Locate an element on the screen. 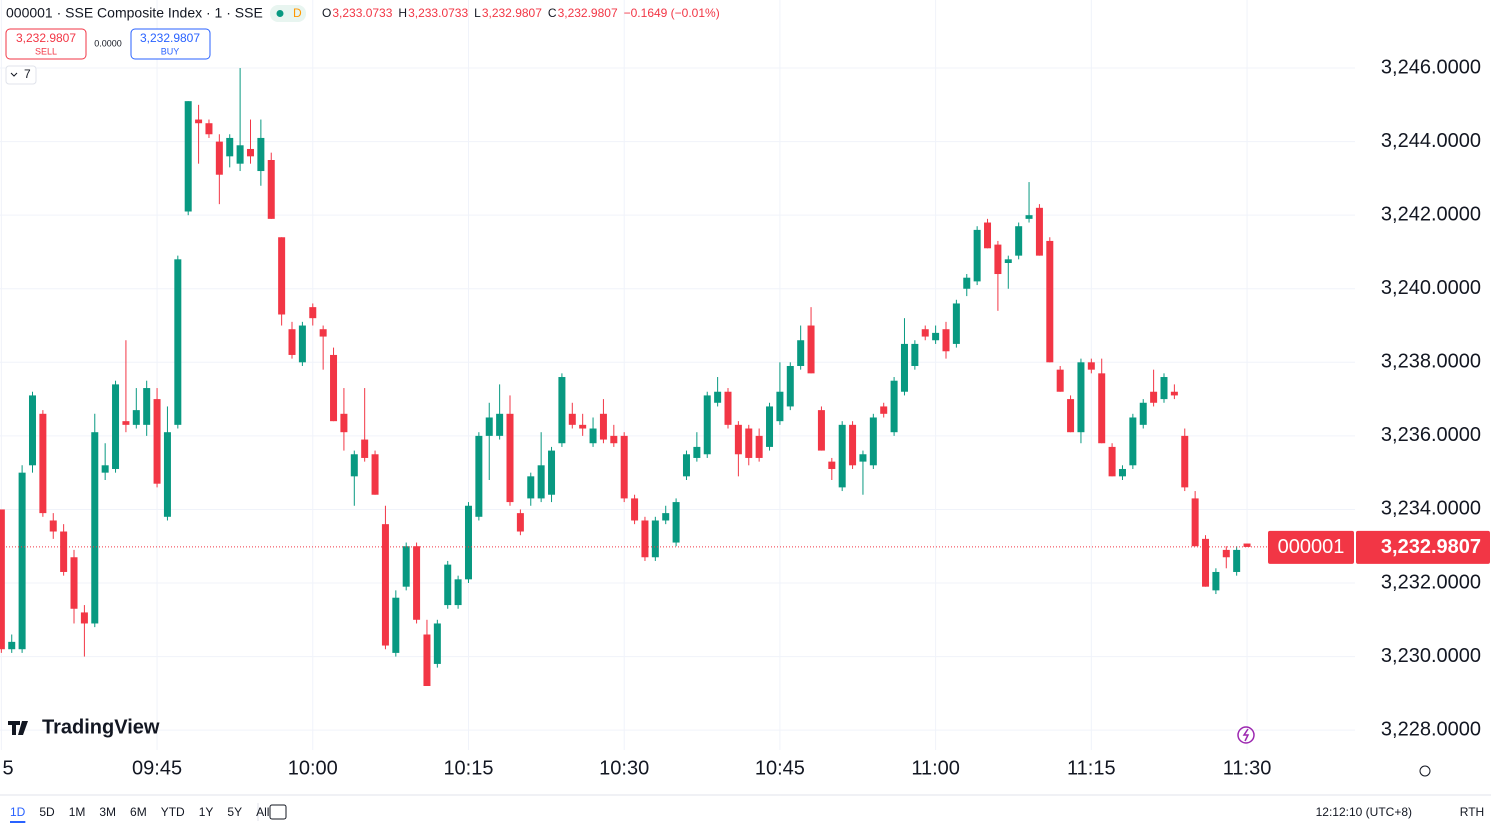 The width and height of the screenshot is (1491, 830). lightning-icon is located at coordinates (1246, 735).